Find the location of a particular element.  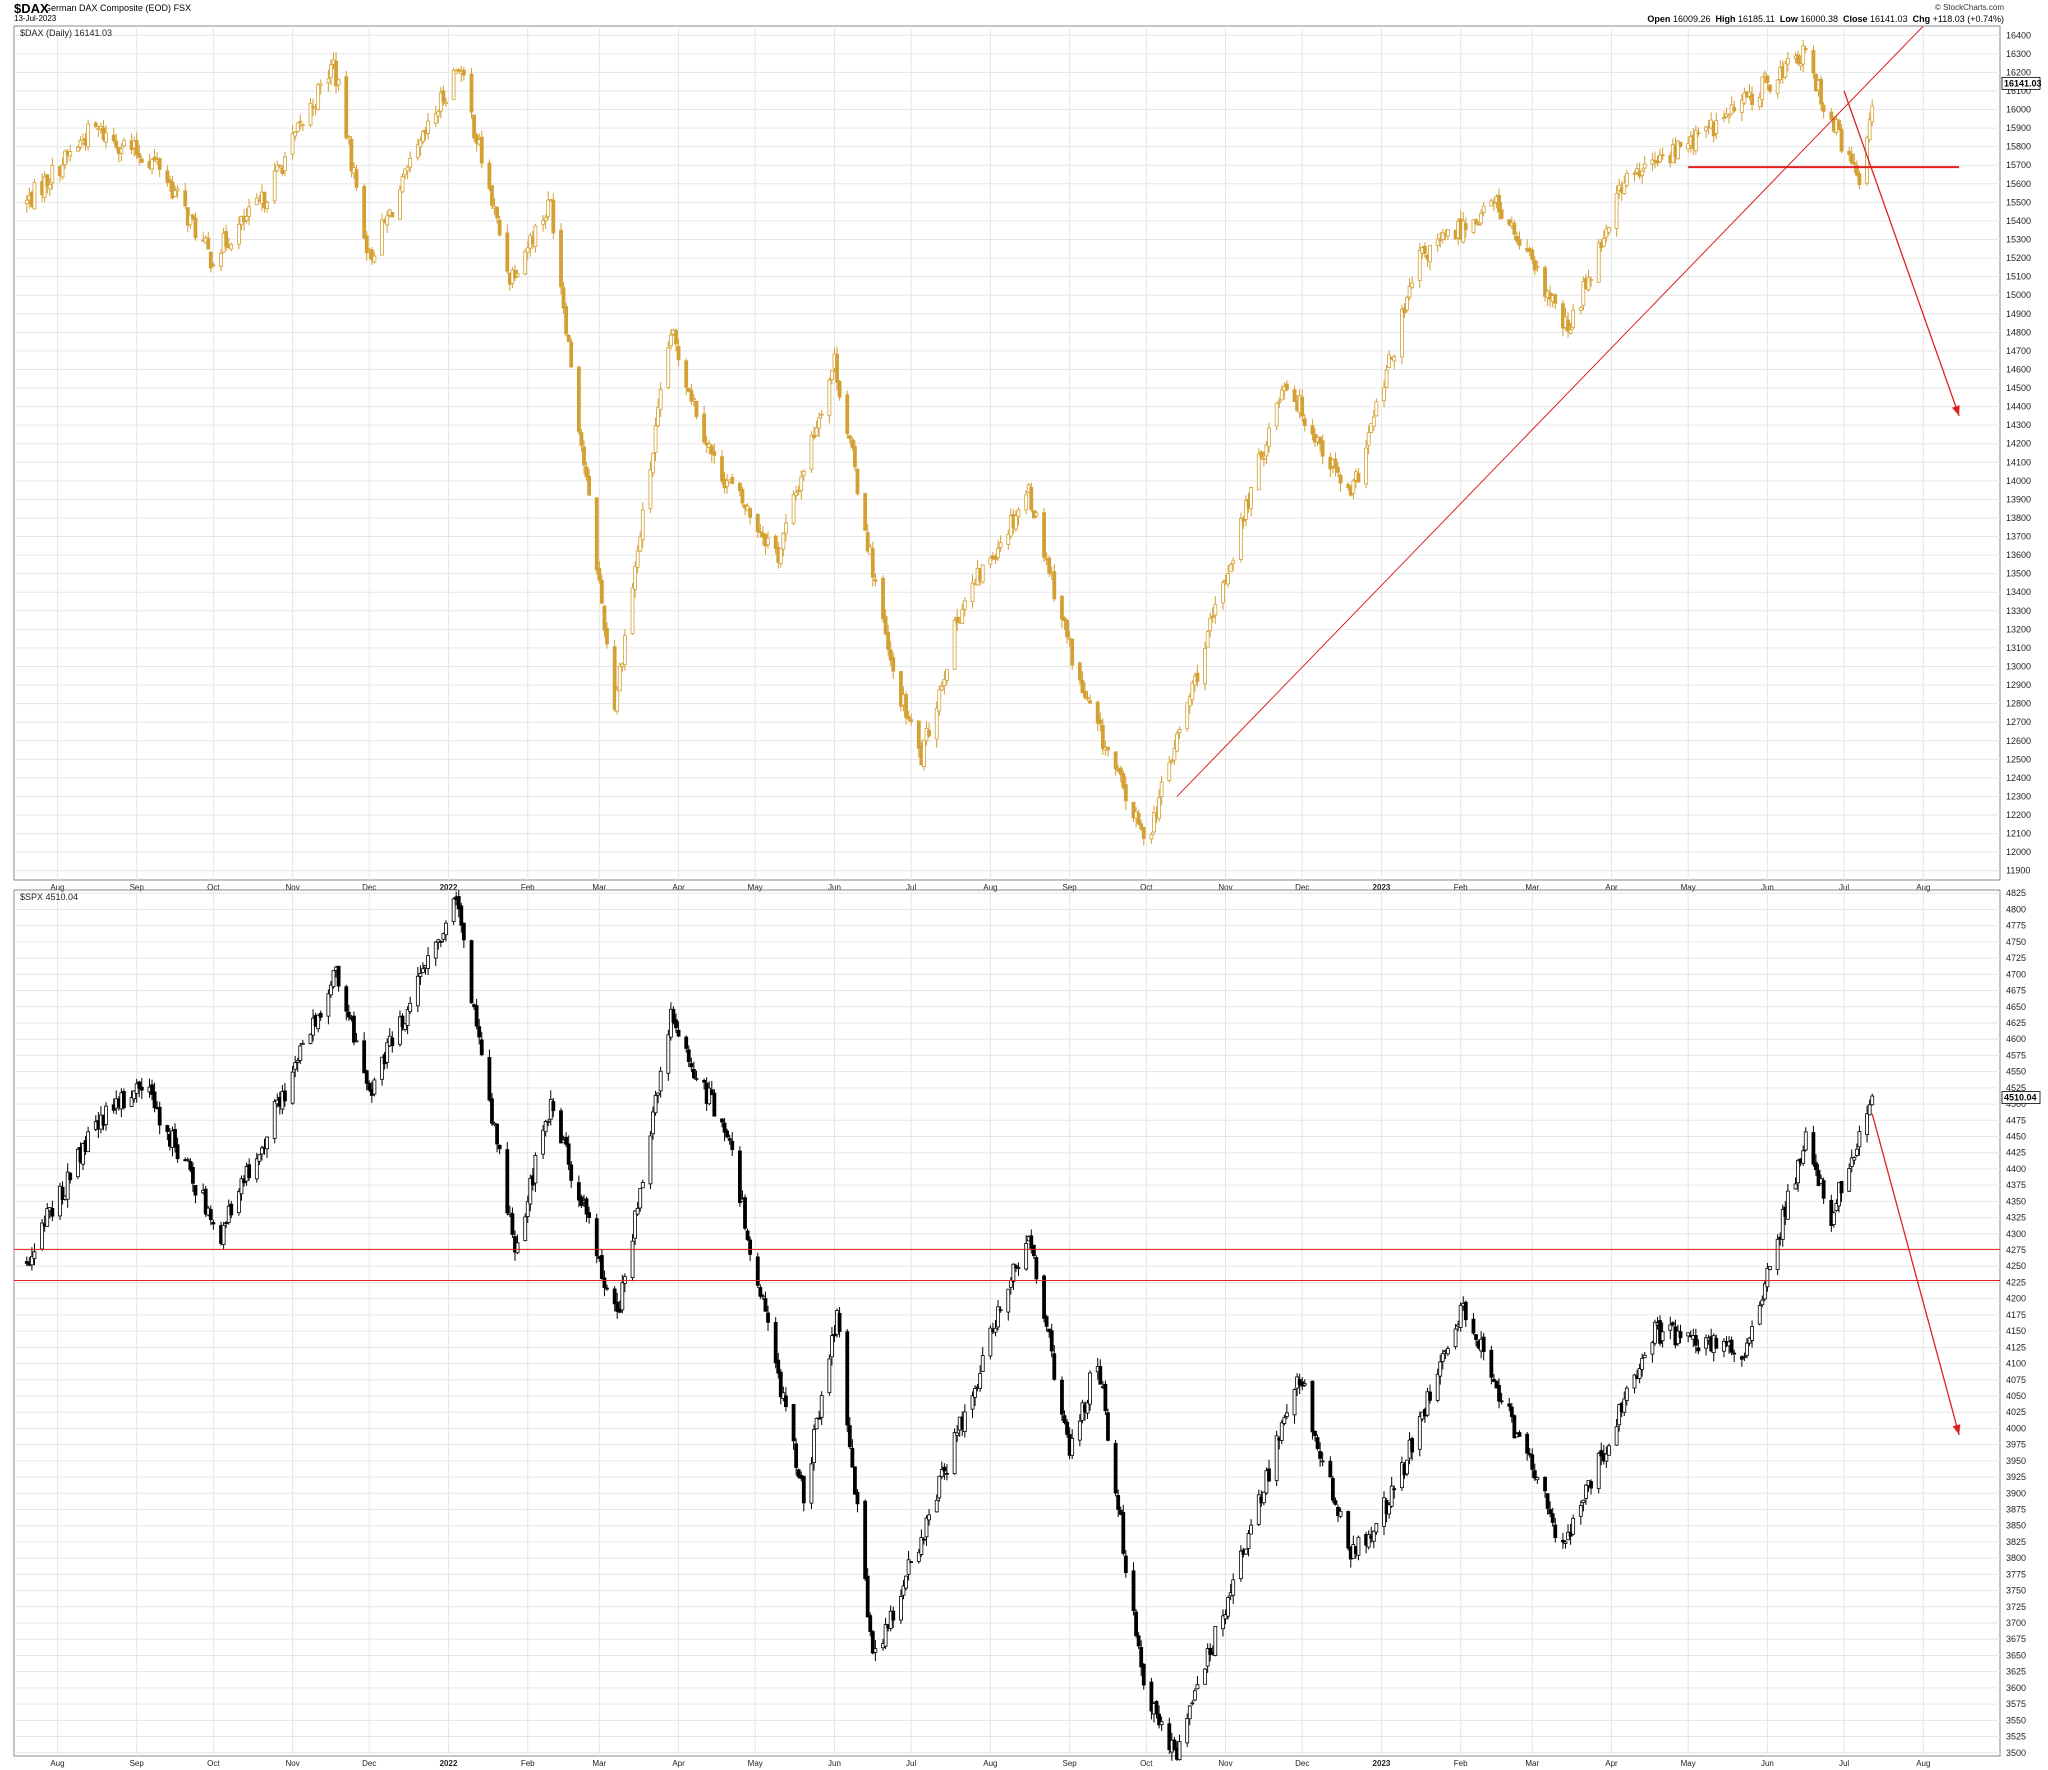

x-tick-label: Feb is located at coordinates (528, 887).